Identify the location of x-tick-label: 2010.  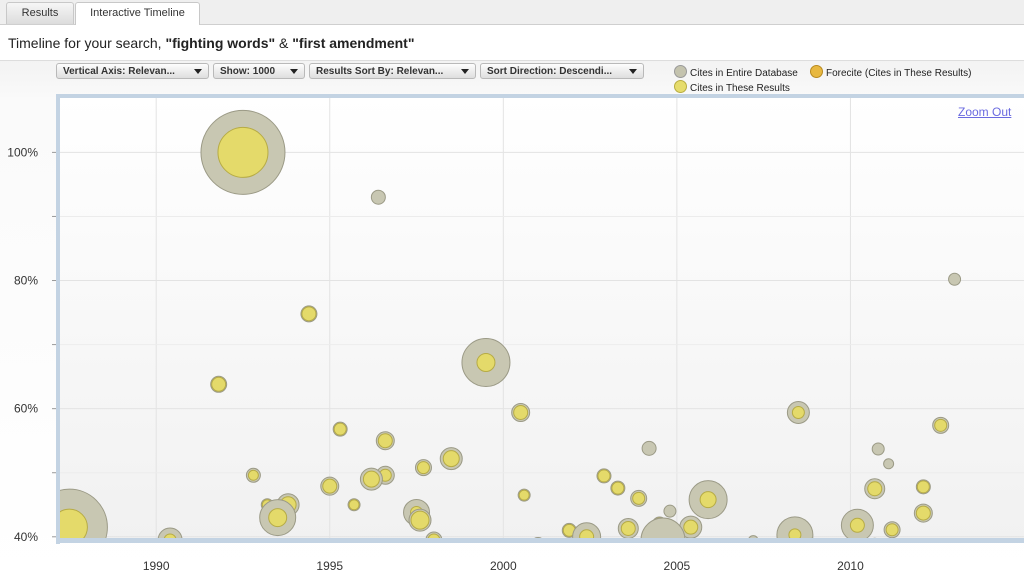
(850, 566).